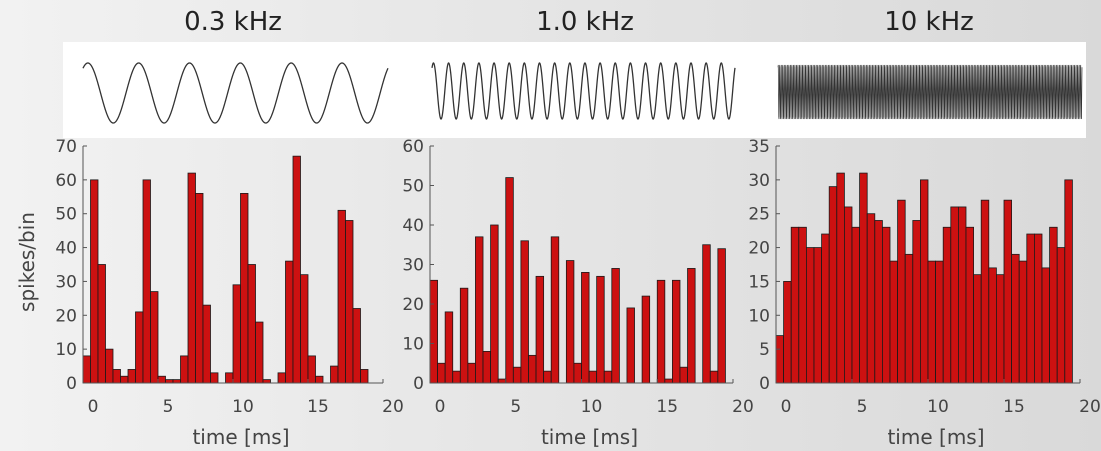 The width and height of the screenshot is (1101, 451). What do you see at coordinates (233, 22) in the screenshot?
I see `chart-title: 0.3 kHz` at bounding box center [233, 22].